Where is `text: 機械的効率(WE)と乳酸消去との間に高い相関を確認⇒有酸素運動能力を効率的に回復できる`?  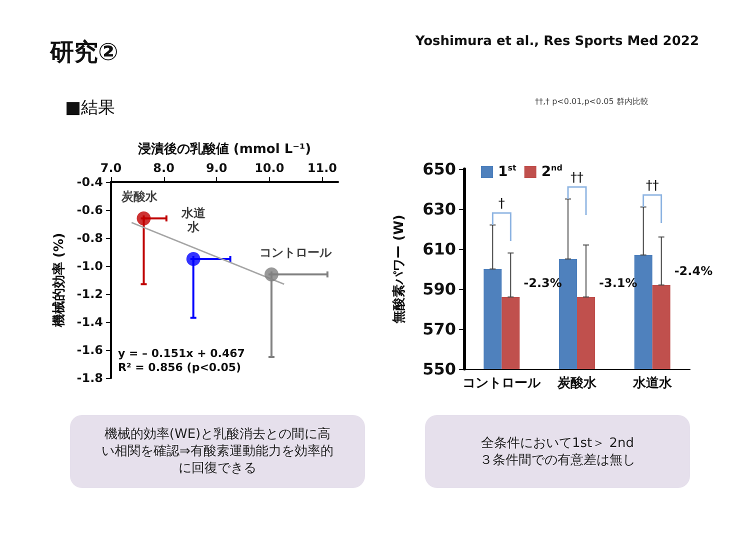 text: 機械的効率(WE)と乳酸消去との間に高い相関を確認⇒有酸素運動能力を効率的に回復できる is located at coordinates (217, 451).